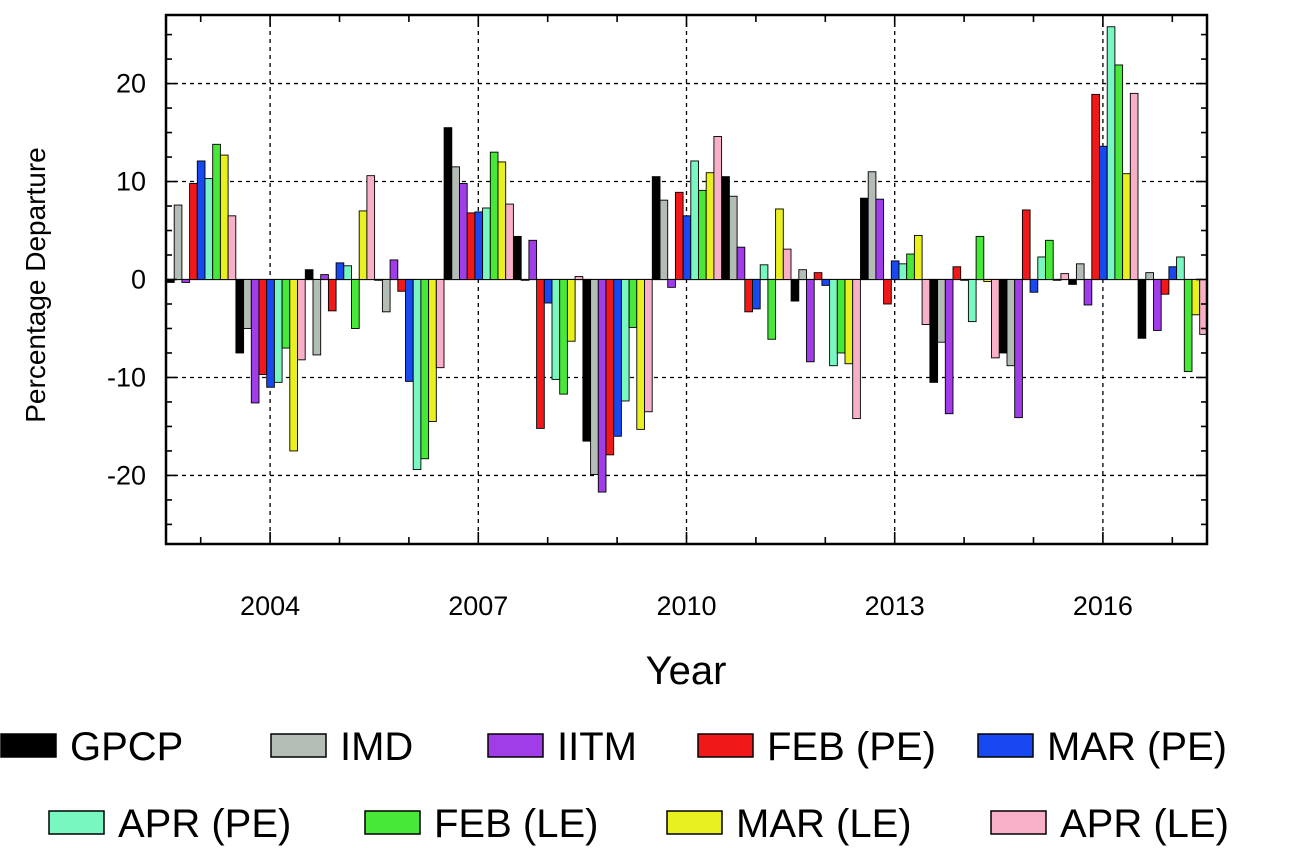  Describe the element at coordinates (618, 358) in the screenshot. I see `bar-mar-pe-2009` at that location.